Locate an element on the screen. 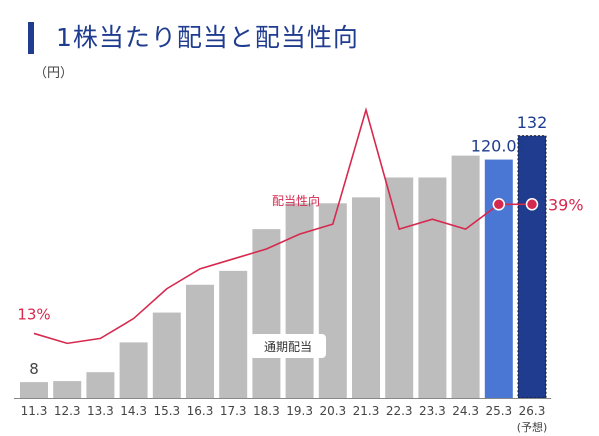 The image size is (599, 436). x-tick-14.3: 14.3 is located at coordinates (133, 411).